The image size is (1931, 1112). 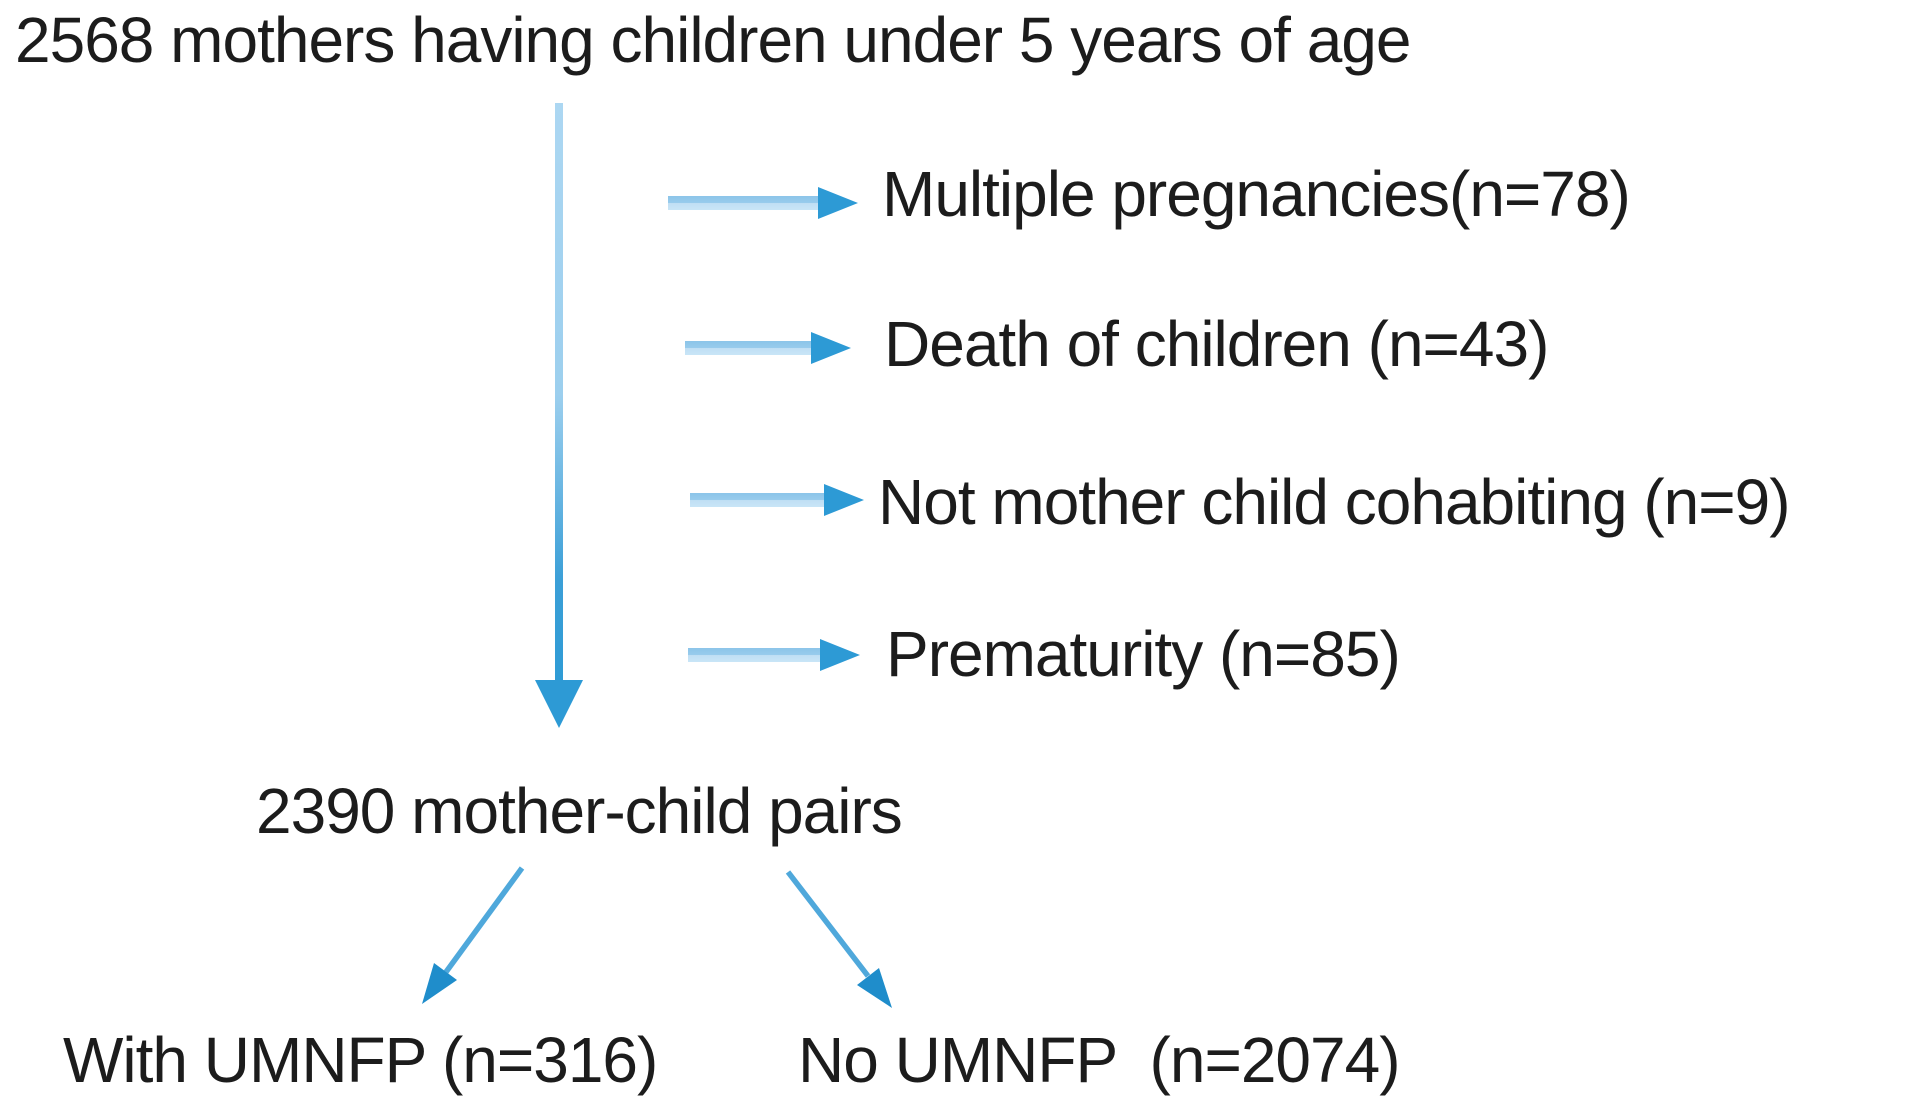 What do you see at coordinates (360, 1060) in the screenshot?
I see `outcome-label-with-umnfp: With UMNFP (n=316)` at bounding box center [360, 1060].